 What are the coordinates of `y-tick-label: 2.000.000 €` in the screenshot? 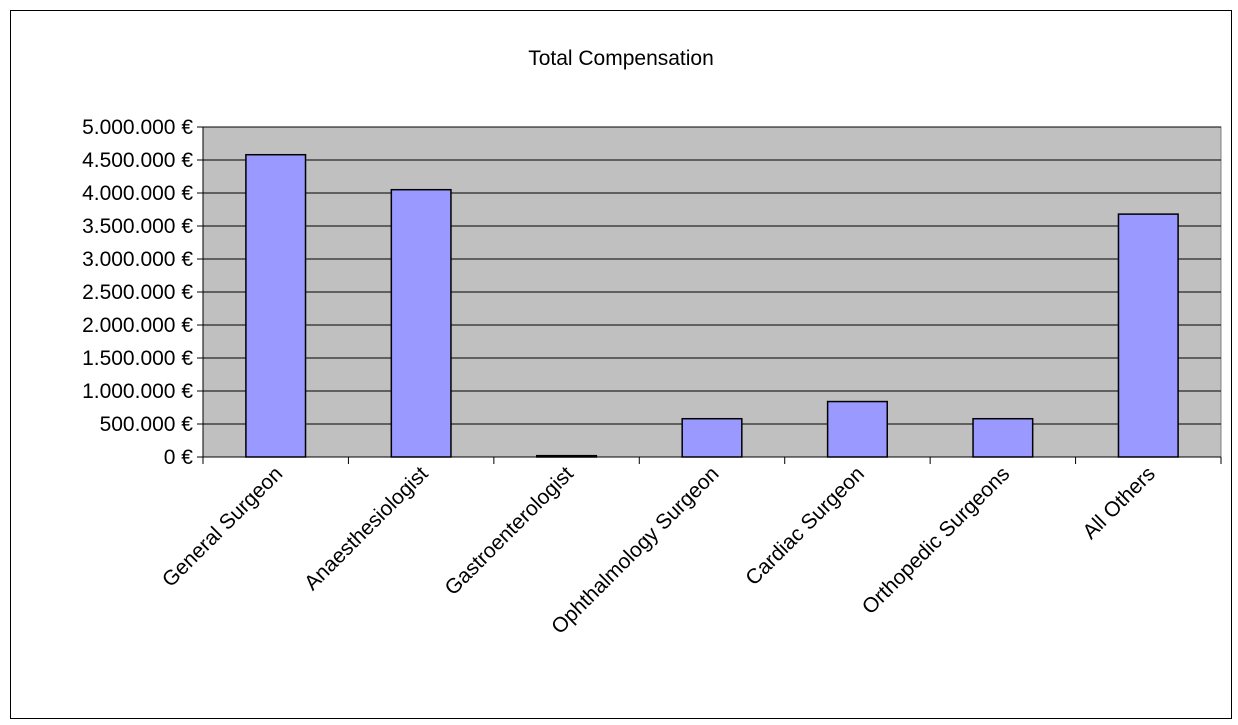 It's located at (137, 325).